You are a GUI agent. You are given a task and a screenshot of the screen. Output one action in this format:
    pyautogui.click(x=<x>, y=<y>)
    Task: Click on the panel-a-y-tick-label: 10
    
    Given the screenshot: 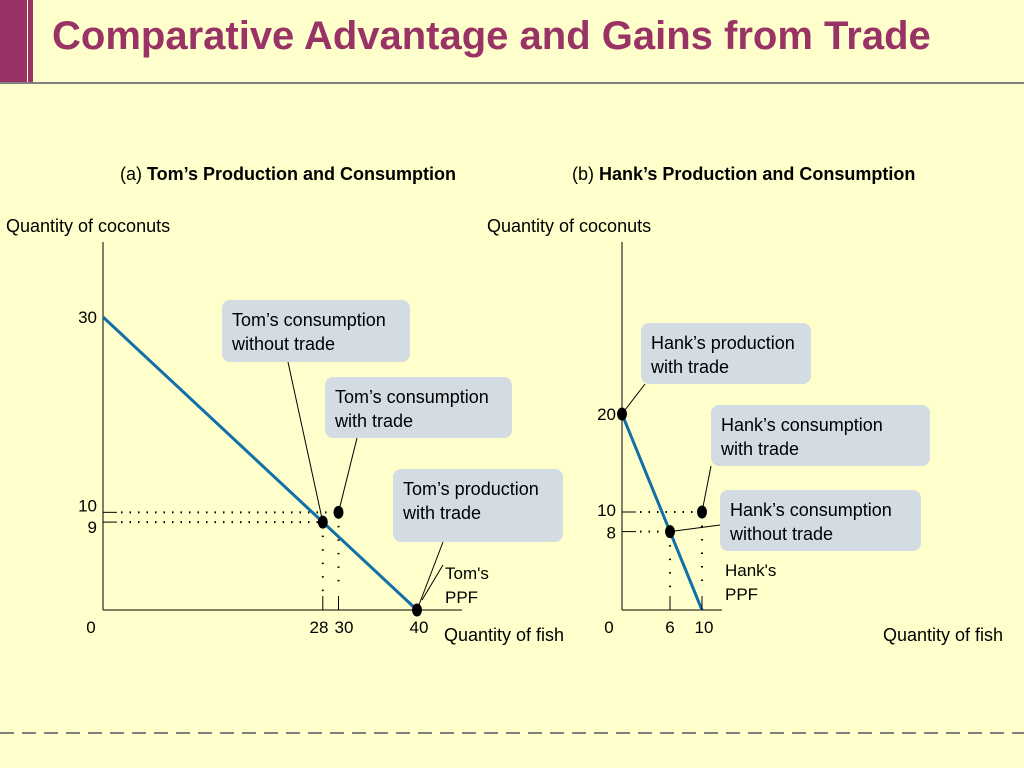 What is the action you would take?
    pyautogui.click(x=87, y=505)
    